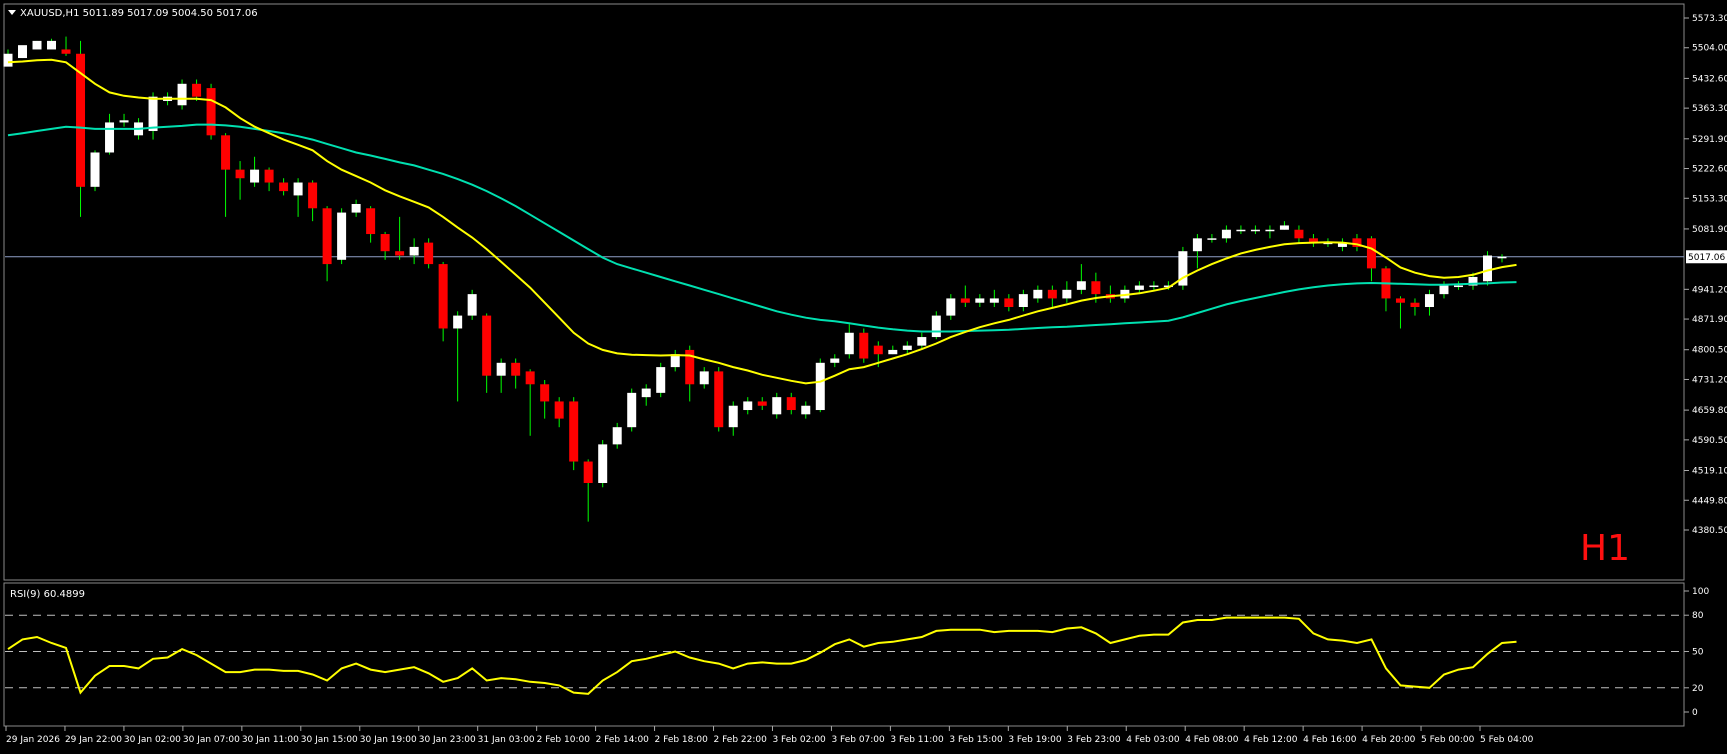 The height and width of the screenshot is (754, 1727). Describe the element at coordinates (1709, 49) in the screenshot. I see `price-tick-label: 5504.00` at that location.